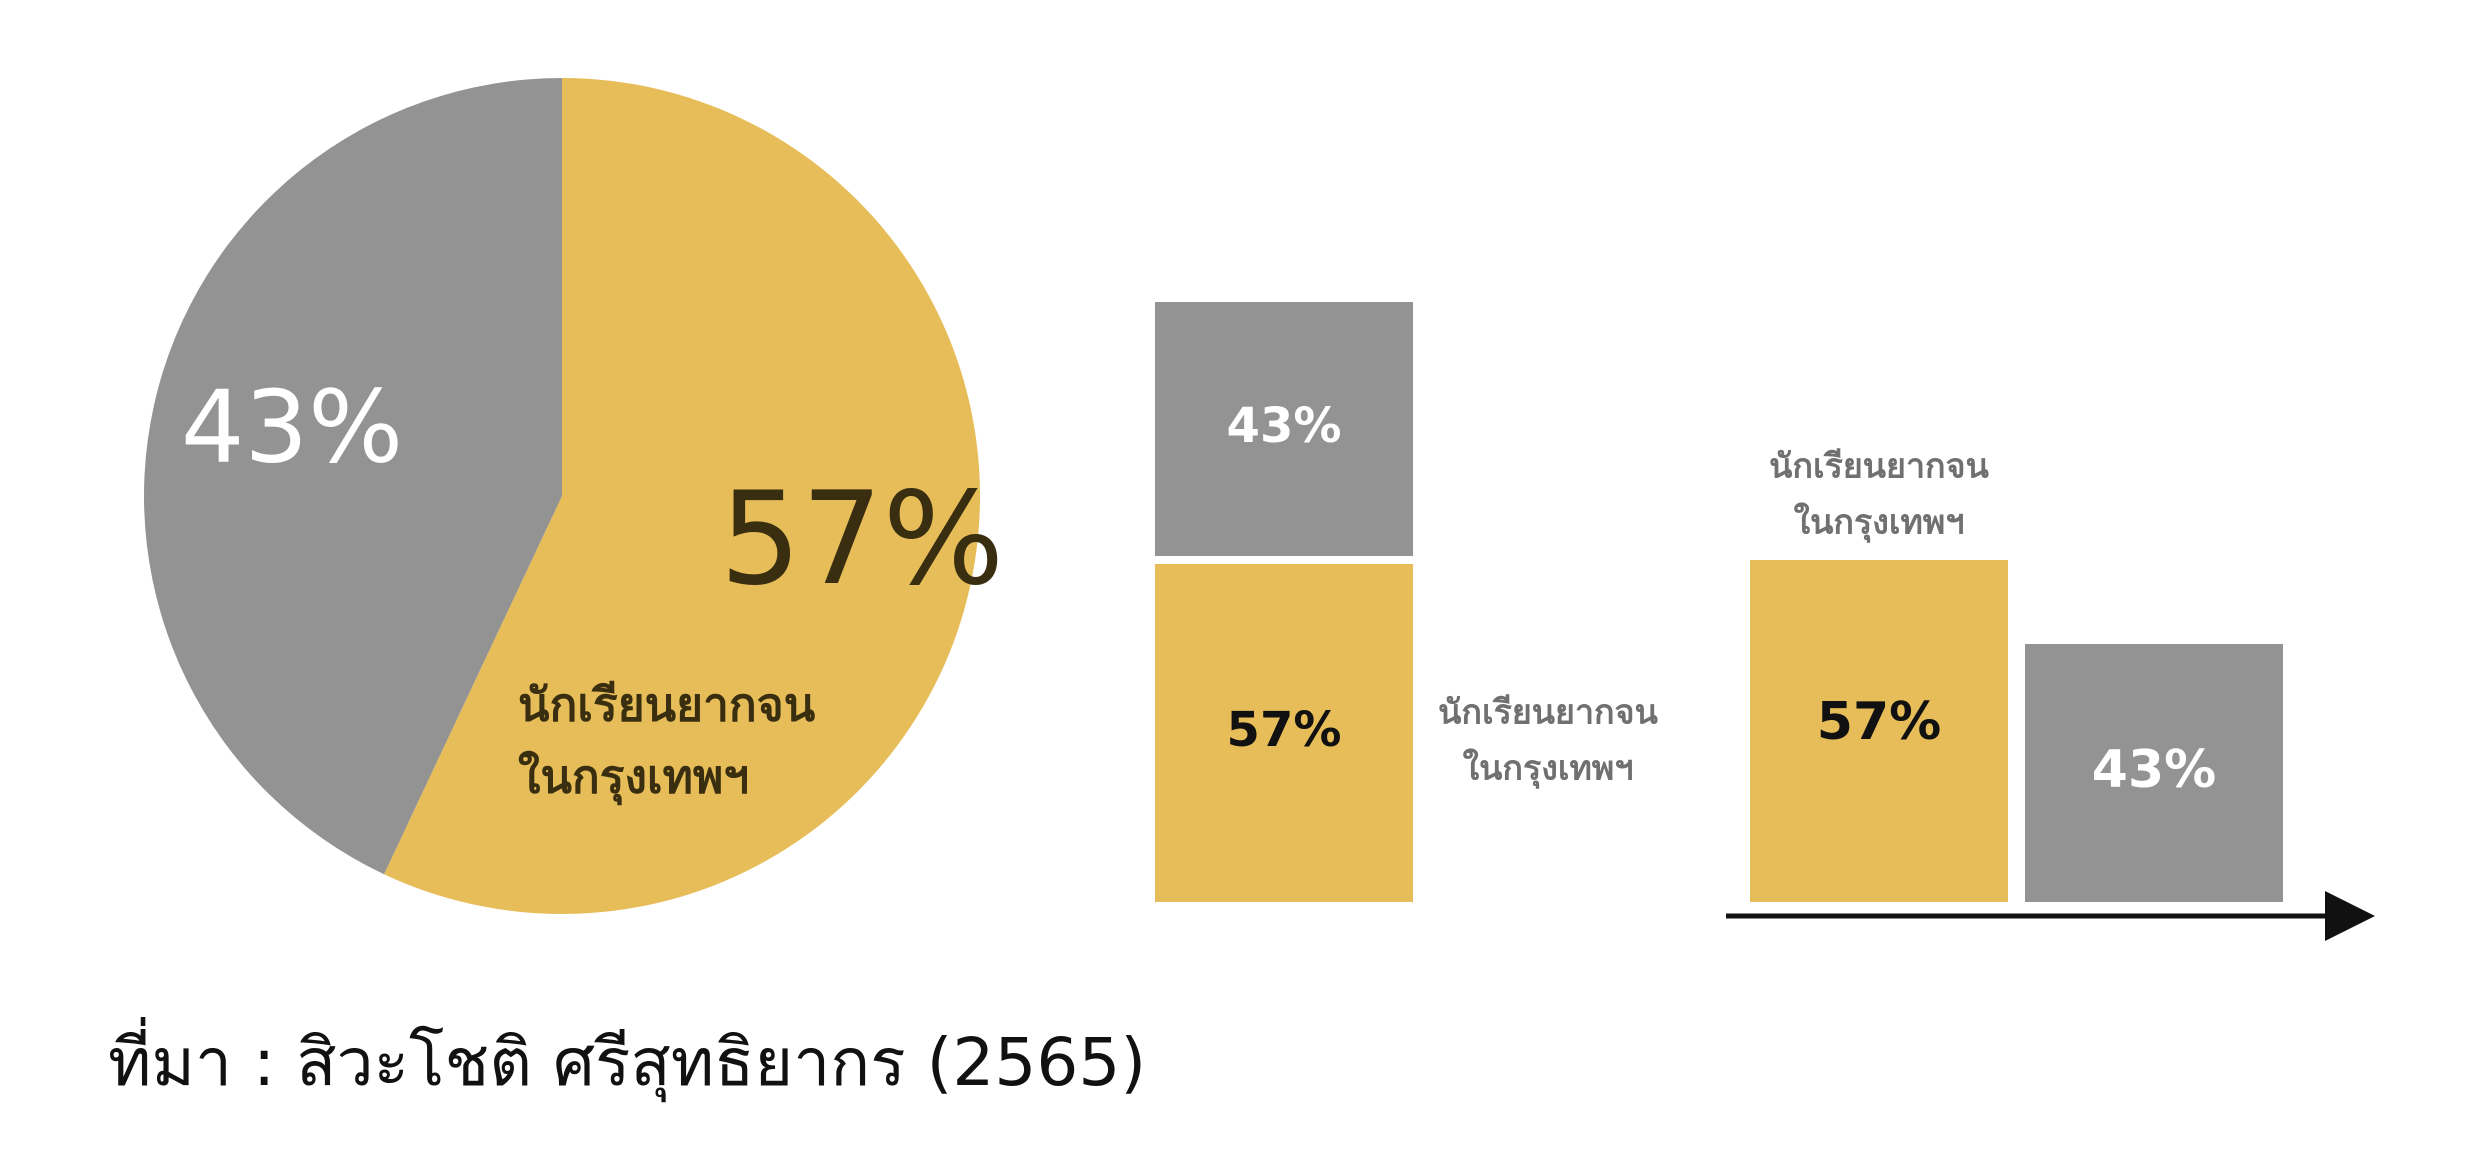  Describe the element at coordinates (1284, 730) in the screenshot. I see `stacked-bar-value-label: 57%` at that location.